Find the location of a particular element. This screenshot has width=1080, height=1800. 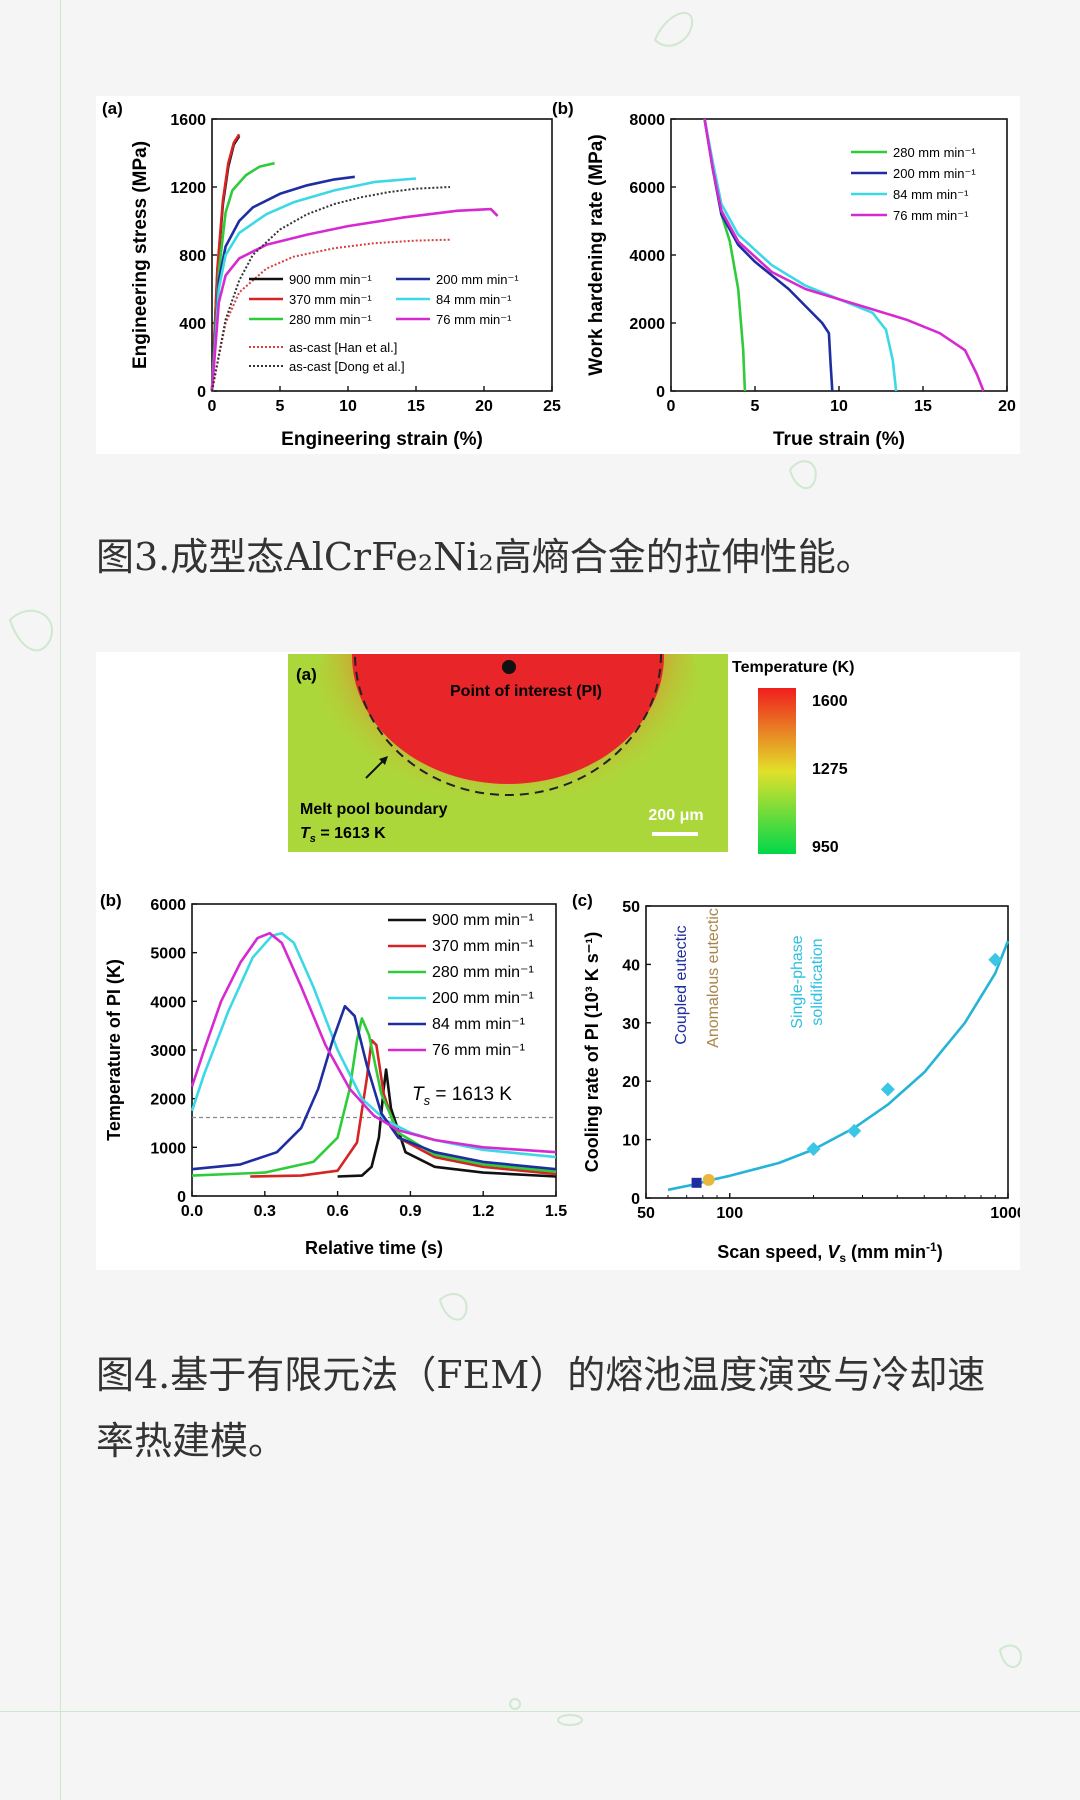

caption-line: 率热建模。 is located at coordinates (191, 1441).